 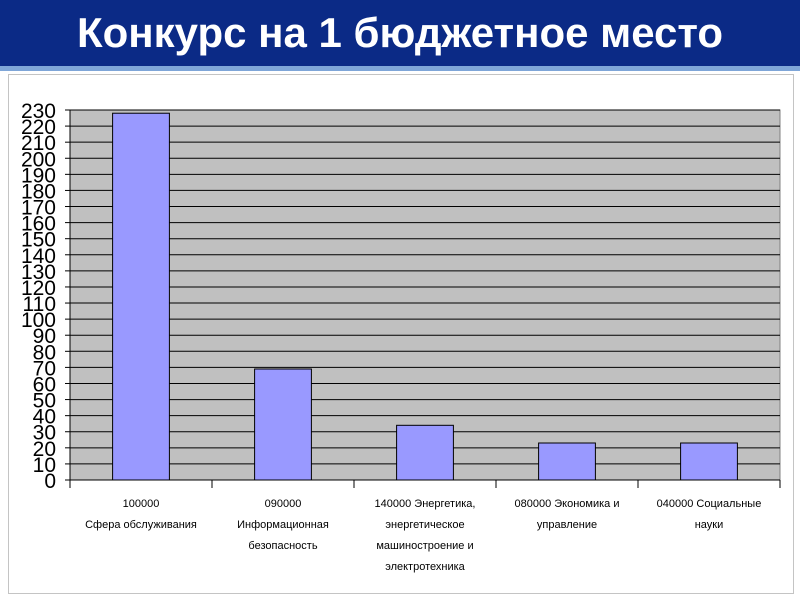 I want to click on y-tick-label: 220, so click(x=38, y=127).